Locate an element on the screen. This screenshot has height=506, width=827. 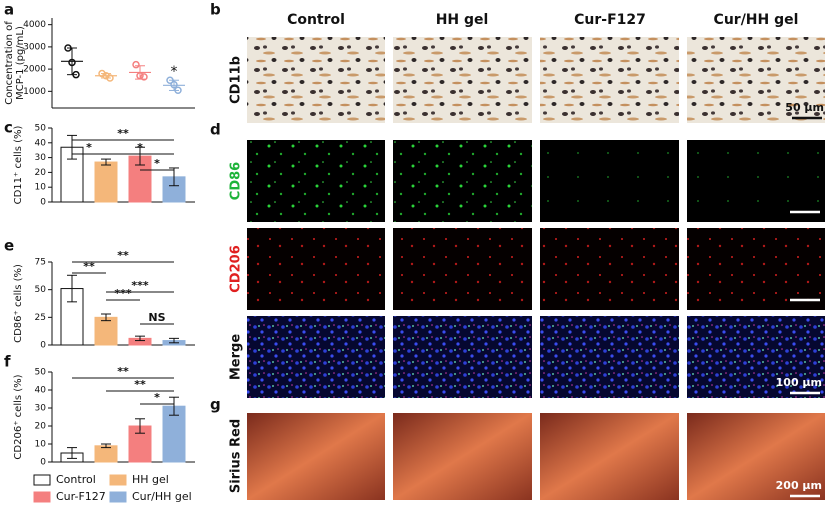
y-tick-label: 3000 is located at coordinates (34, 47).